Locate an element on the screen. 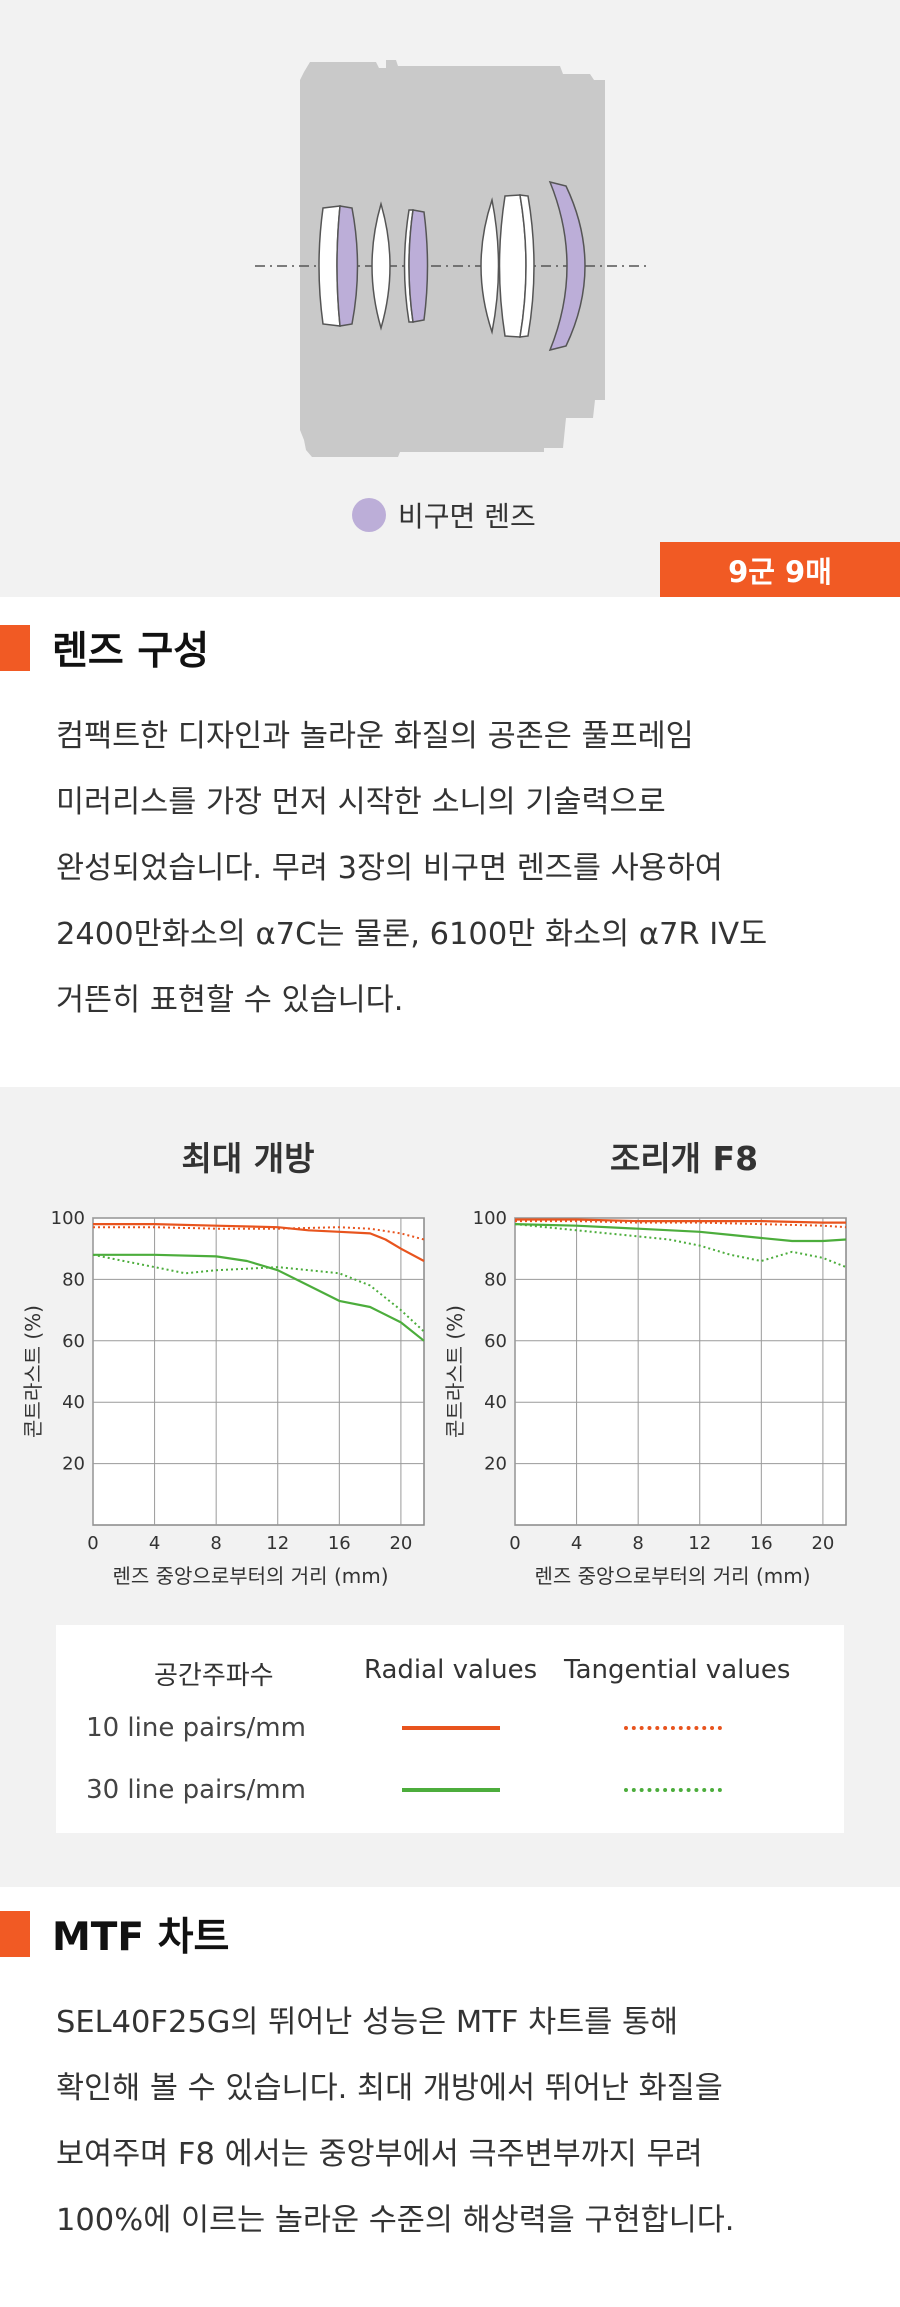  lens-barrel-shape is located at coordinates (452, 258).